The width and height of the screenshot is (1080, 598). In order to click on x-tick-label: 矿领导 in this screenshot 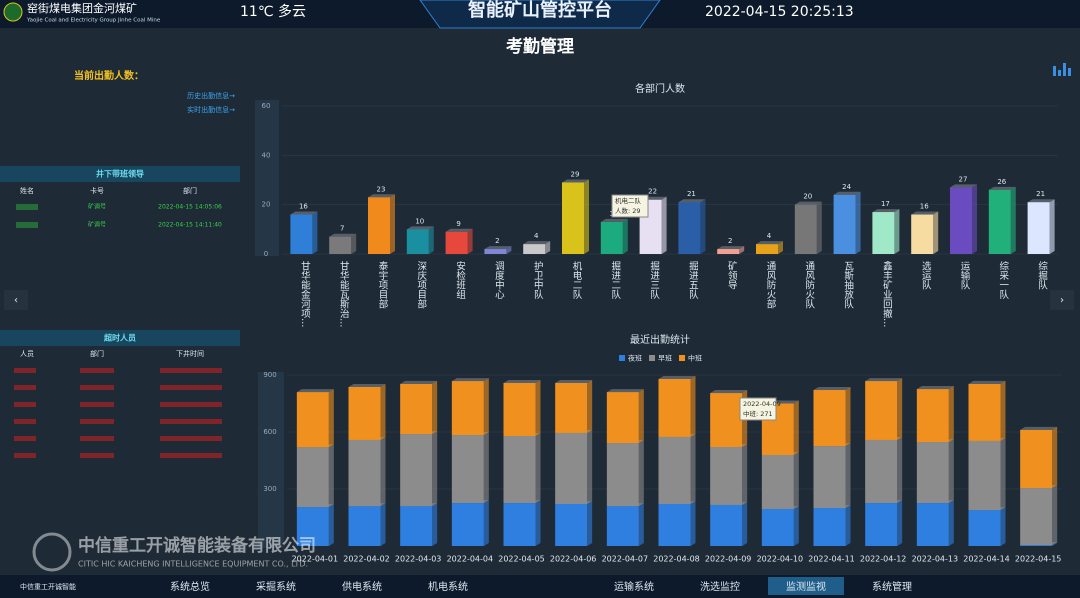, I will do `click(732, 274)`.